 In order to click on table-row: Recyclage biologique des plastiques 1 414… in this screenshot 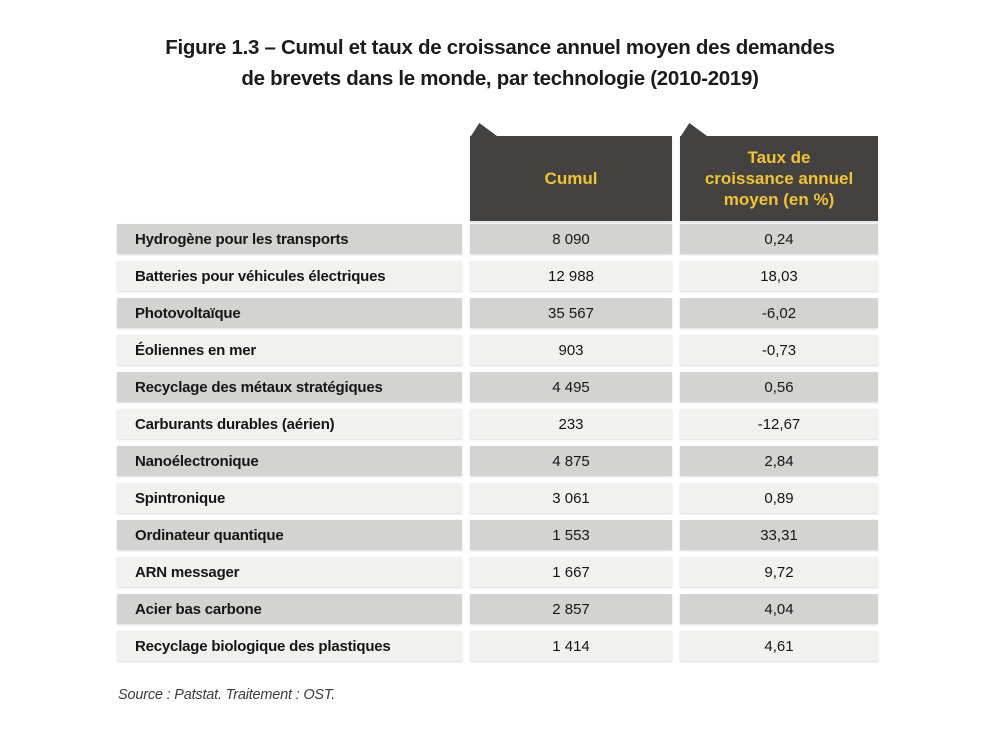, I will do `click(497, 646)`.